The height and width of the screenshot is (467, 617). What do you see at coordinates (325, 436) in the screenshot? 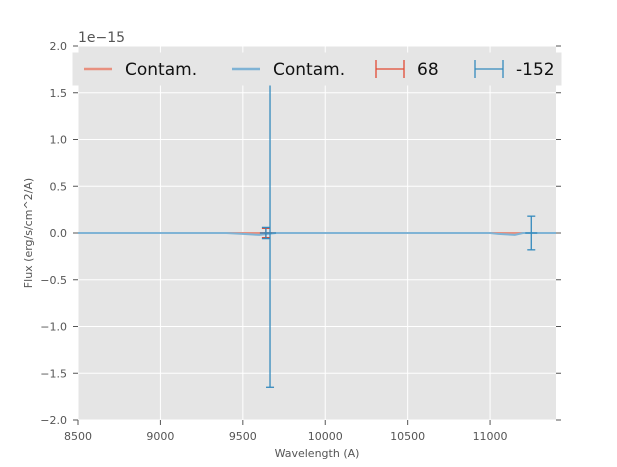
I see `x-tick-label: 10000` at bounding box center [325, 436].